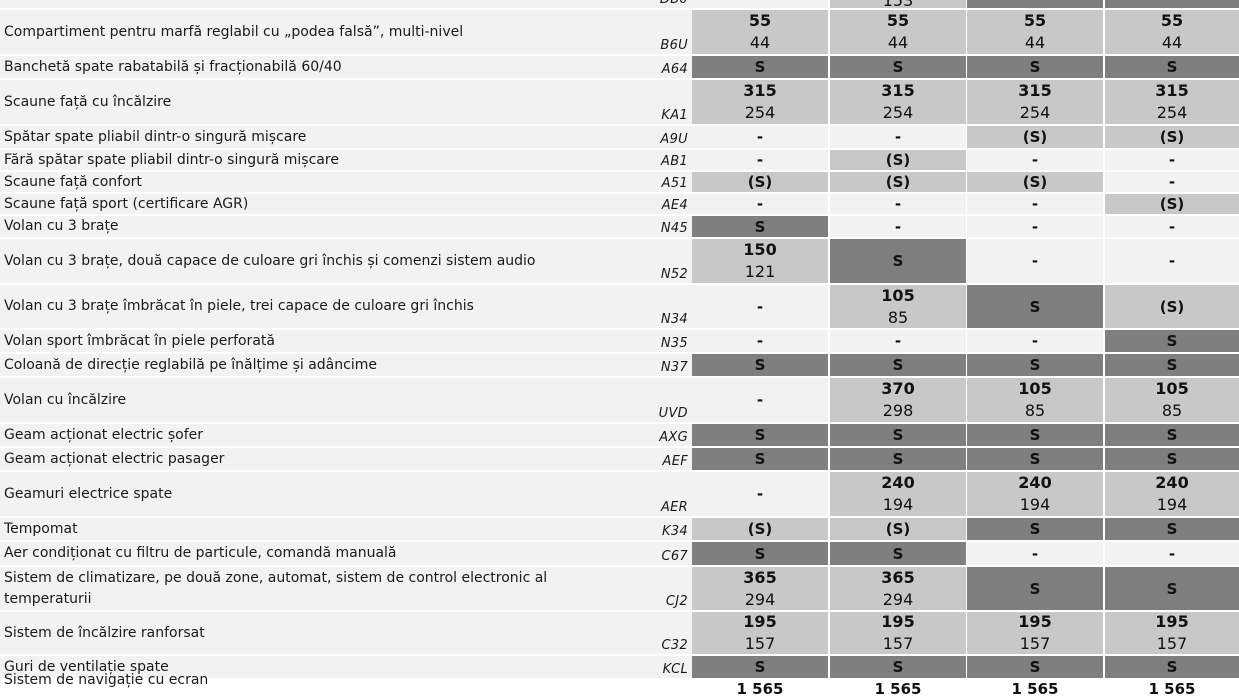 This screenshot has width=1239, height=700. What do you see at coordinates (619, 460) in the screenshot?
I see `table-row: Geam acționat electric pasager AEF S S S S` at bounding box center [619, 460].